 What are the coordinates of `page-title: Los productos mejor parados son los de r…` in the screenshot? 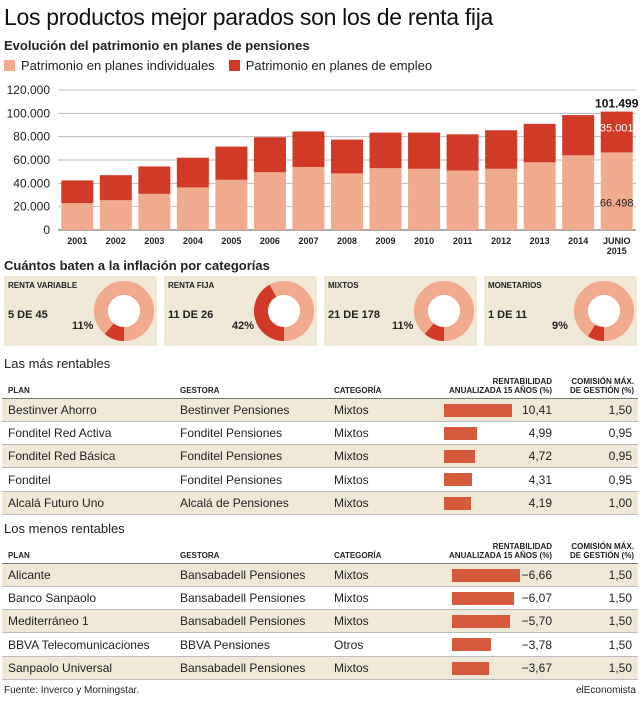 It's located at (249, 17).